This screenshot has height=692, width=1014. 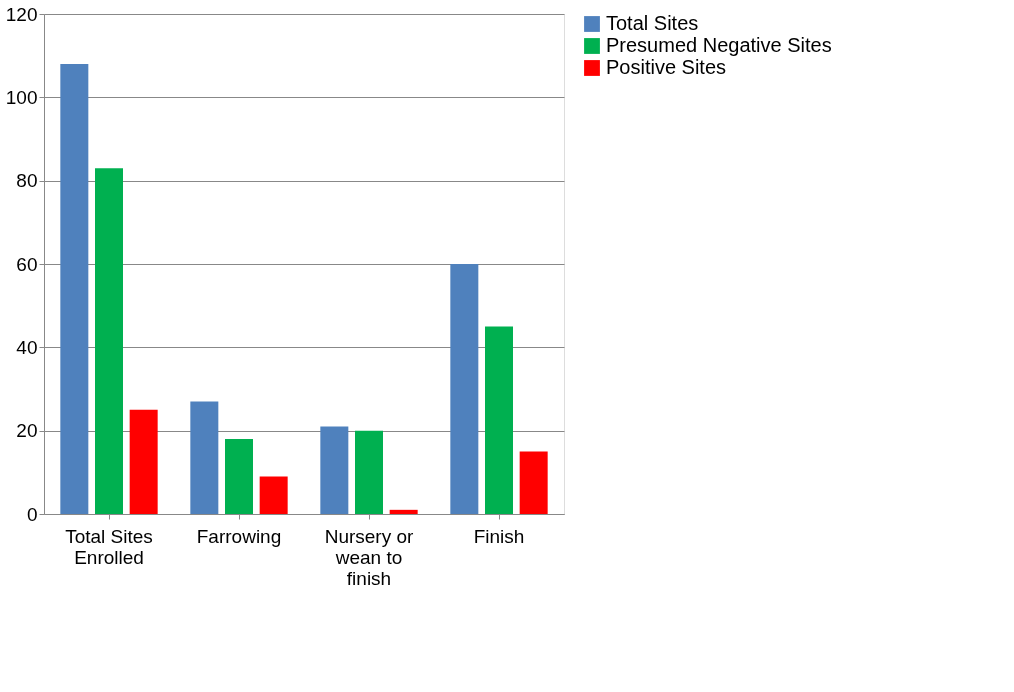 What do you see at coordinates (32, 514) in the screenshot?
I see `y-tick-label: 0` at bounding box center [32, 514].